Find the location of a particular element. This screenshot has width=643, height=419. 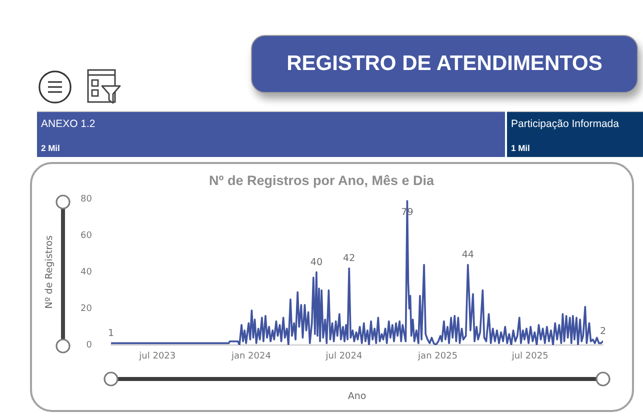

x-tick-label: jan 2025 is located at coordinates (437, 357).